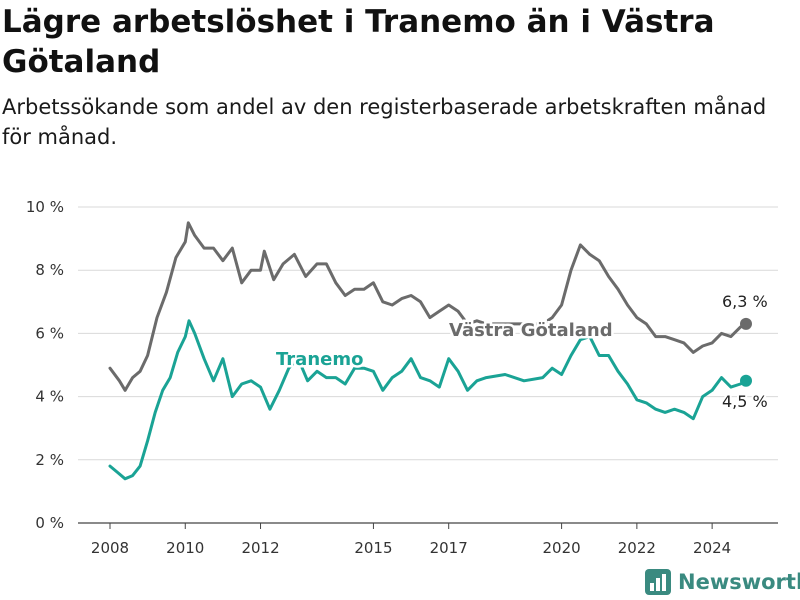  Describe the element at coordinates (373, 548) in the screenshot. I see `x-tick-label: 2015` at that location.